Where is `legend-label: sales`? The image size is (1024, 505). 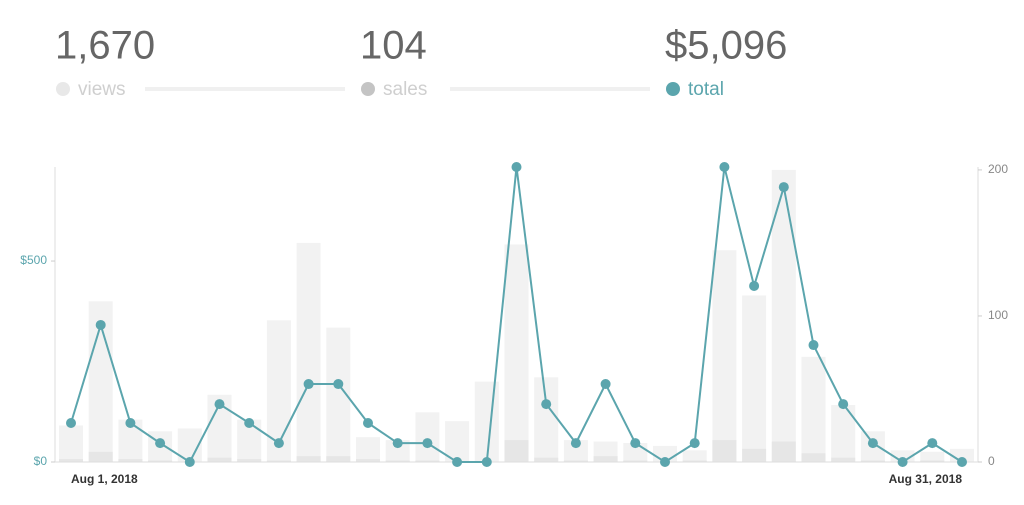 legend-label: sales is located at coordinates (405, 89).